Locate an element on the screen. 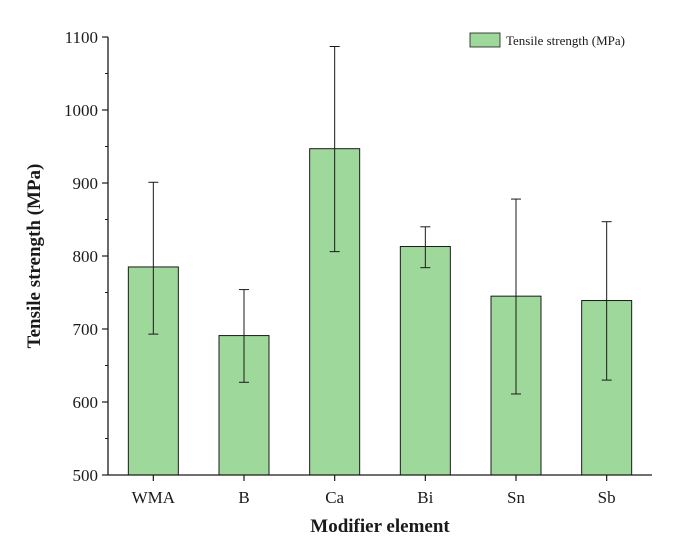 The image size is (700, 554). error-bar-ca is located at coordinates (334, 149).